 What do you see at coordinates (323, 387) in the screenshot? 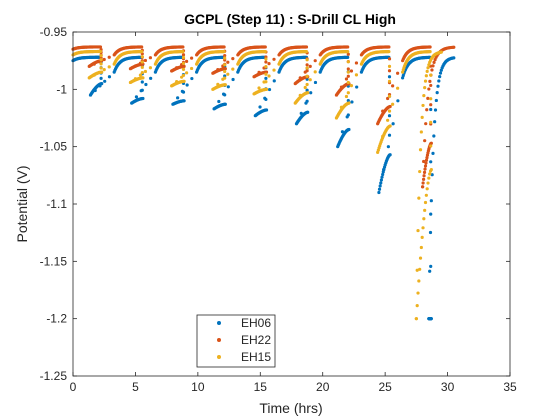
I see `x-tick-label: 20` at bounding box center [323, 387].